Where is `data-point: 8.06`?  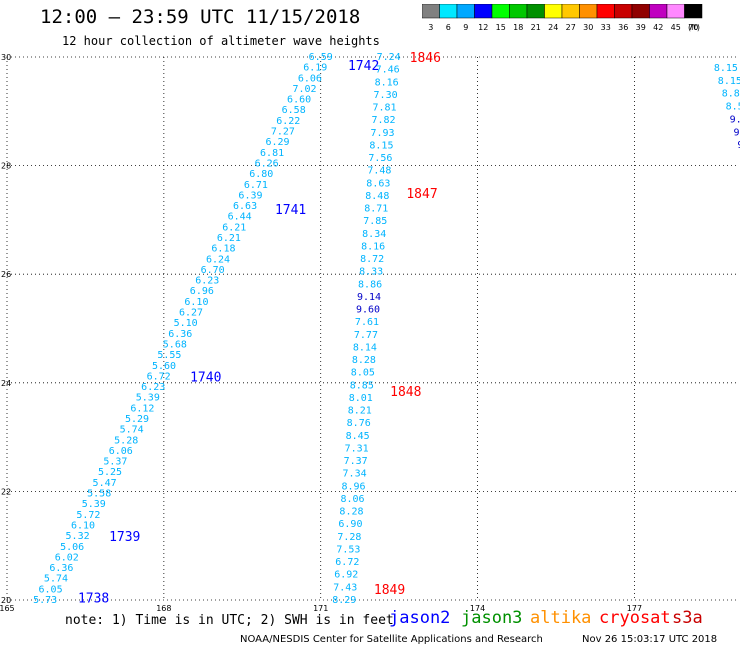
data-point: 8.06 is located at coordinates (352, 499).